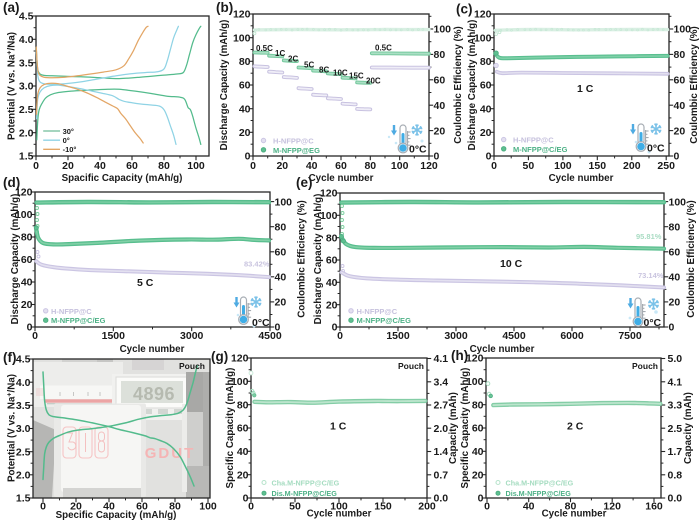 The image size is (700, 525). I want to click on svg-text: Discharge Capacity (mAh/g), so click(318, 259).